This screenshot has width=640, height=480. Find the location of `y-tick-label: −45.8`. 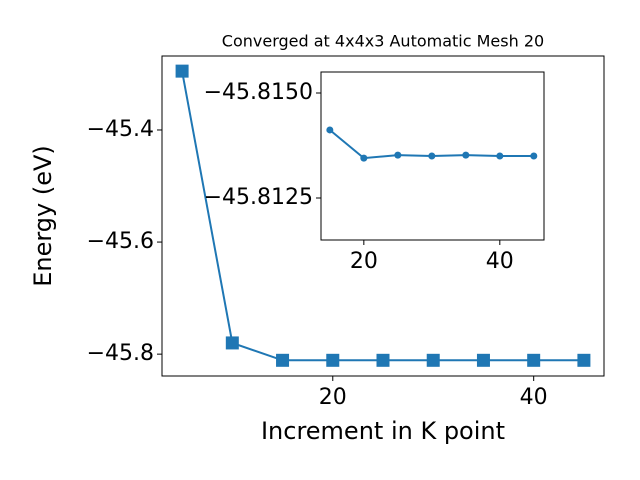

y-tick-label: −45.8 is located at coordinates (120, 353).